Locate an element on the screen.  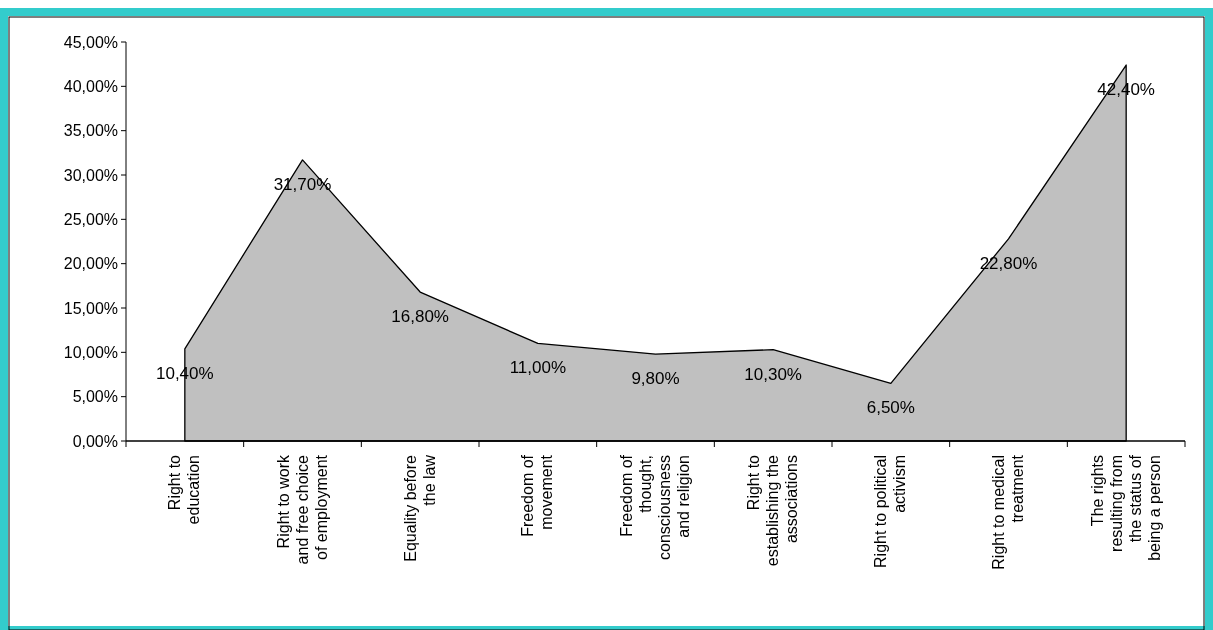
y-tick-label: 40,00% is located at coordinates (90, 86).